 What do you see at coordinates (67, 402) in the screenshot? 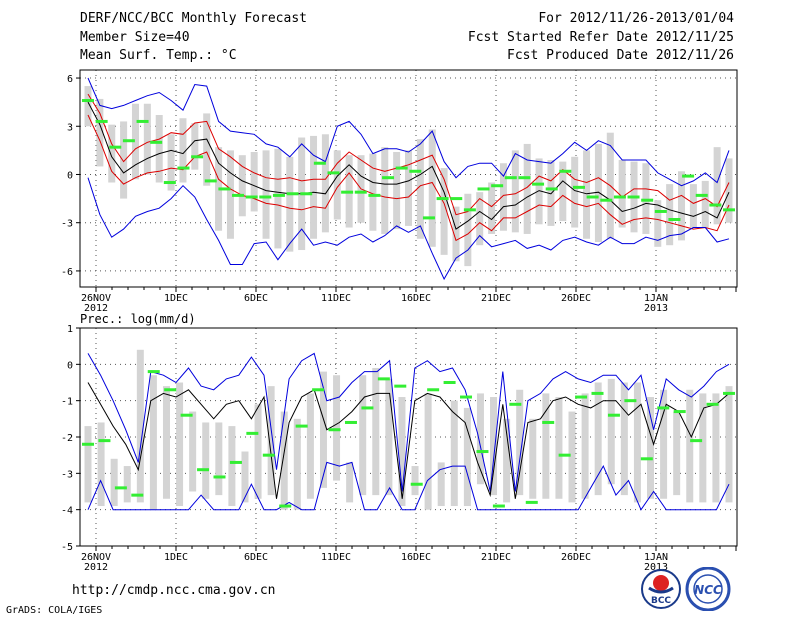
I see `y-tick-label: -1` at bounding box center [67, 402].